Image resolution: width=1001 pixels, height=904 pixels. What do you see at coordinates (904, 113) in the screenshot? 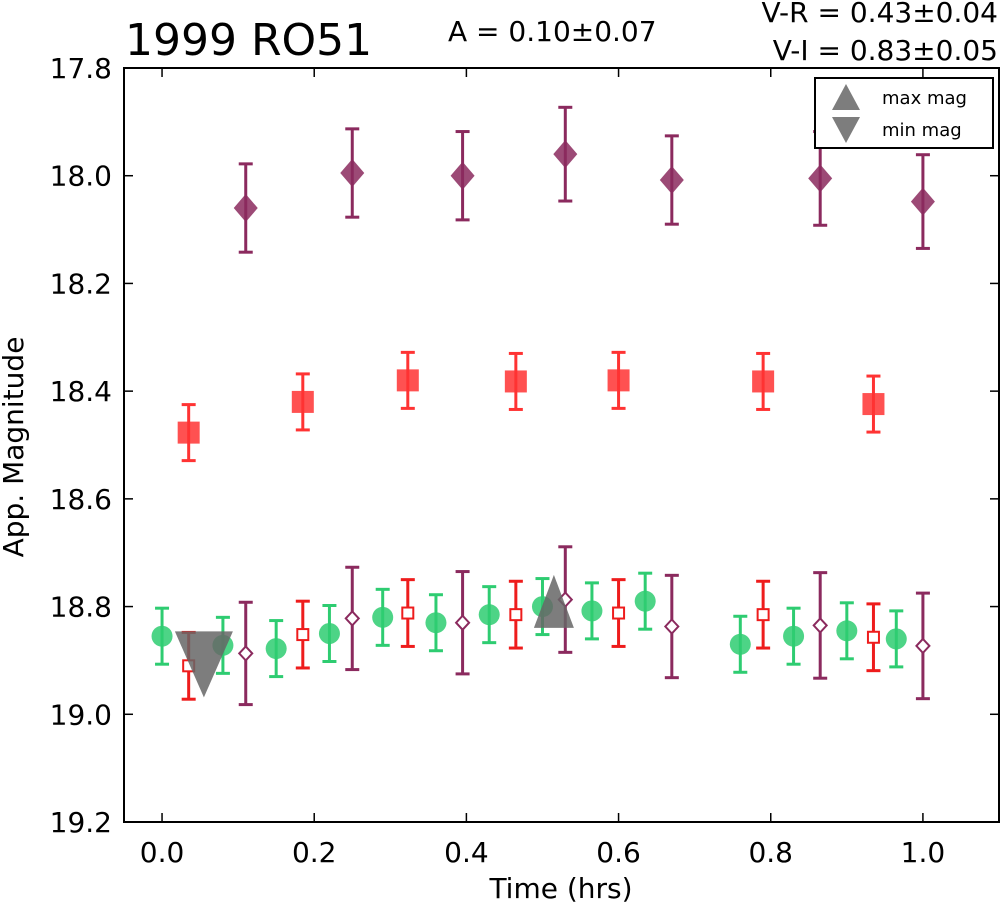
I see `legend: max mag min mag` at bounding box center [904, 113].